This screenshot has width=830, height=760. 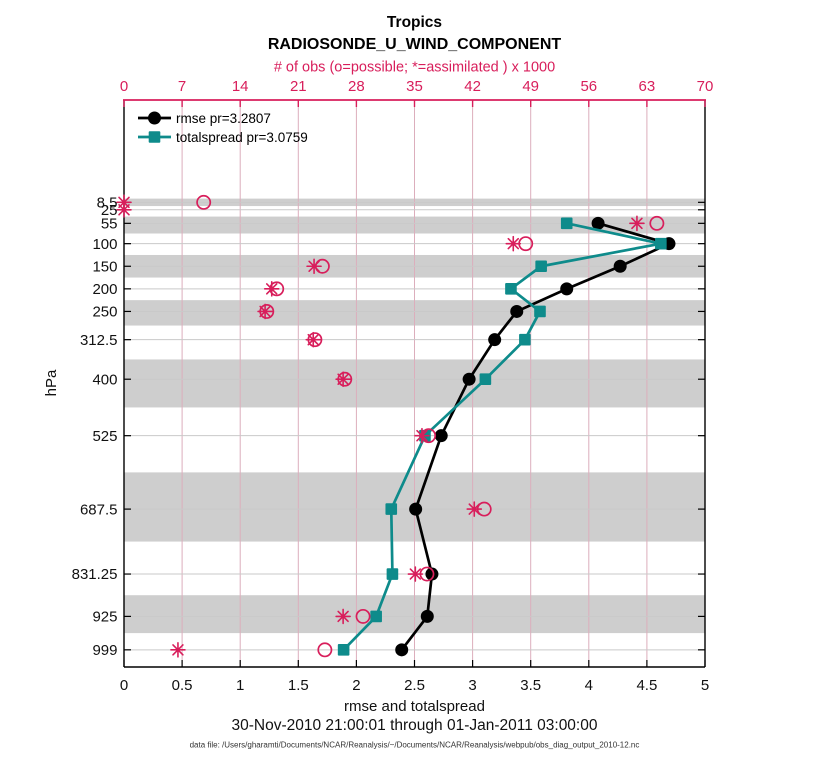 I want to click on y-tick-label: 400, so click(x=104, y=379).